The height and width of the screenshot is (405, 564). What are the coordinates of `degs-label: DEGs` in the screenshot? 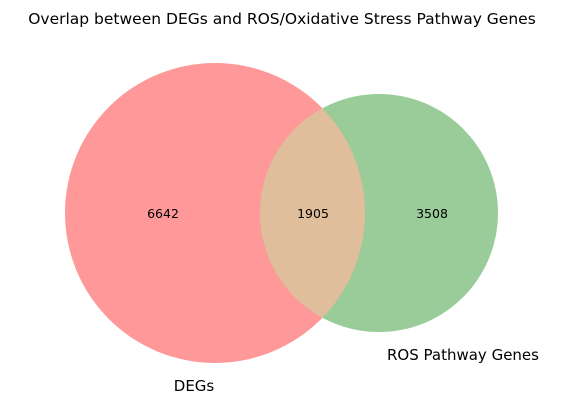 It's located at (194, 386).